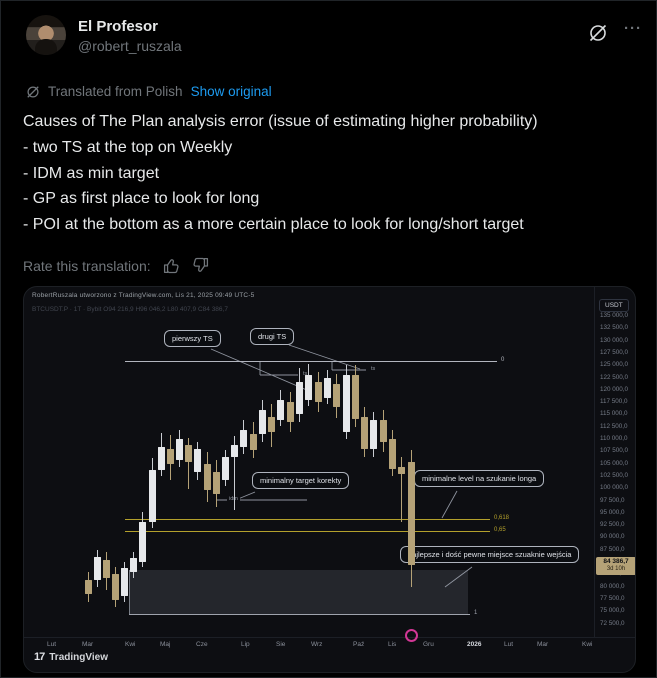 The image size is (657, 678). What do you see at coordinates (614, 475) in the screenshot?
I see `price-axis-label: 102 500,0` at bounding box center [614, 475].